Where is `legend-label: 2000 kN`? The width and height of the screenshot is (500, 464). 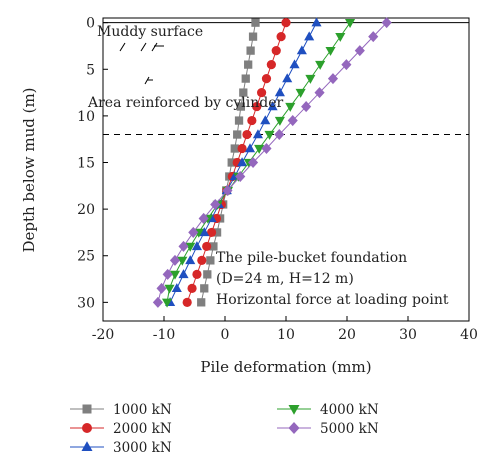
legend-label: 2000 kN is located at coordinates (142, 429).